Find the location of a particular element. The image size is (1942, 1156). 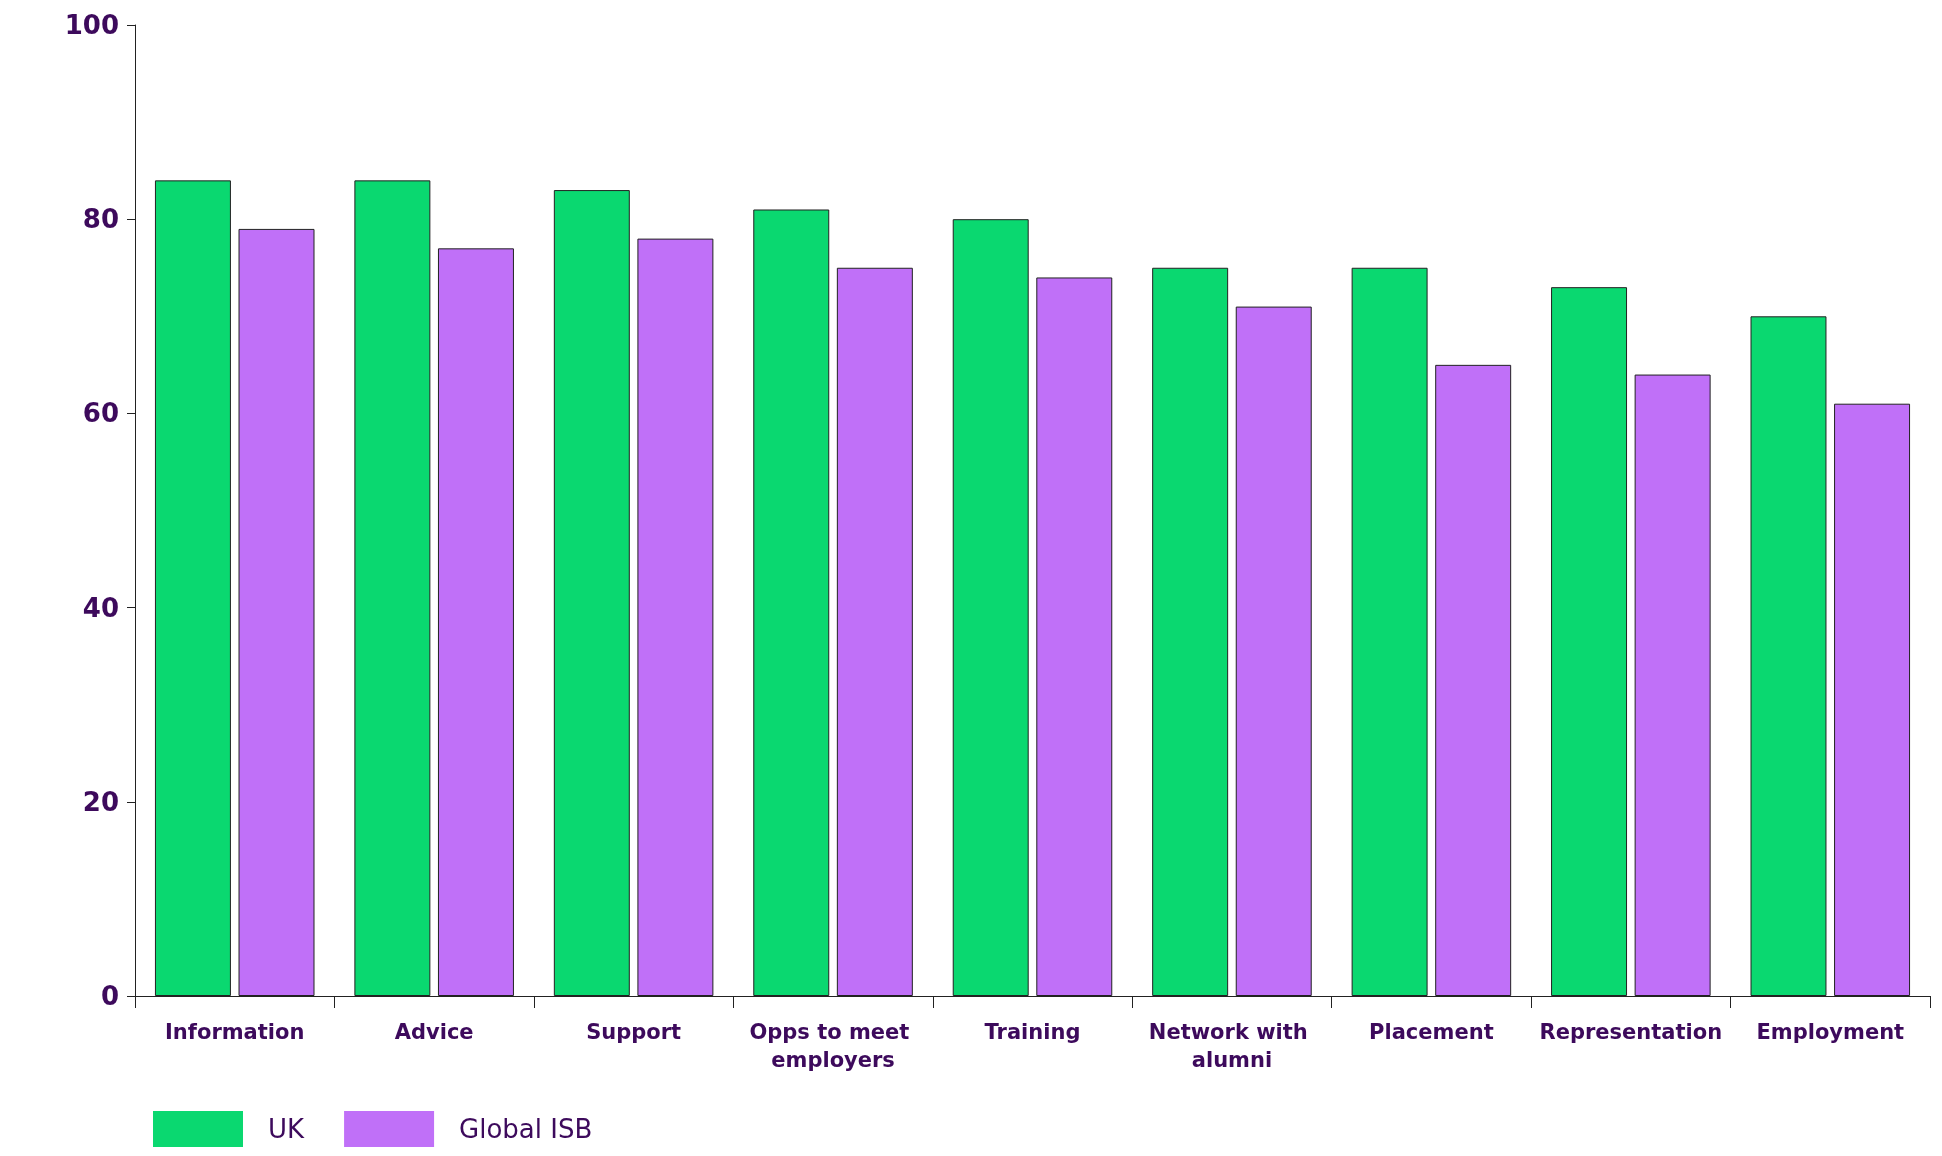

x-tick-label: Advice is located at coordinates (434, 1032).